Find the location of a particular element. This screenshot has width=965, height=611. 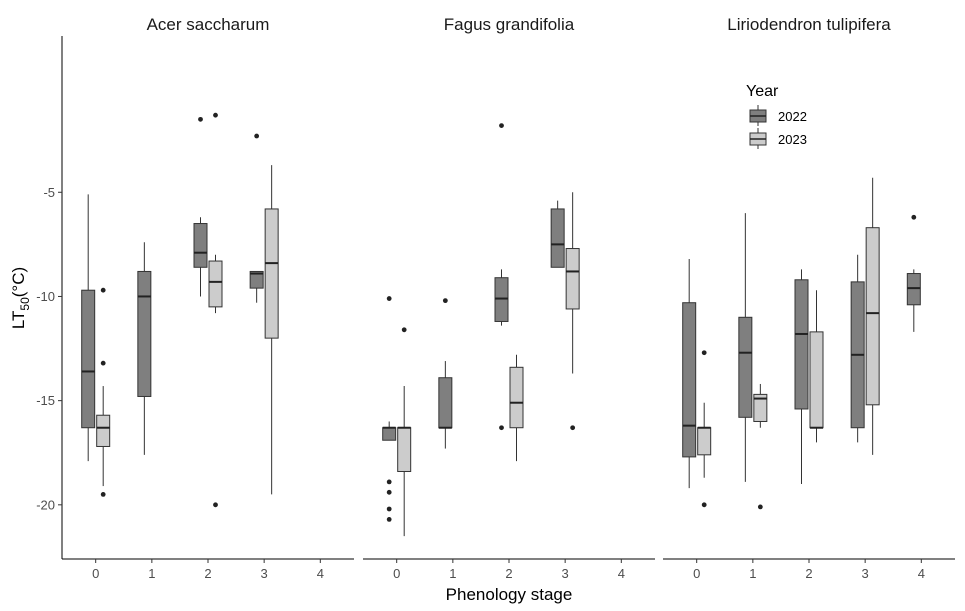

x-axis-title: Phenology stage is located at coordinates (509, 594).